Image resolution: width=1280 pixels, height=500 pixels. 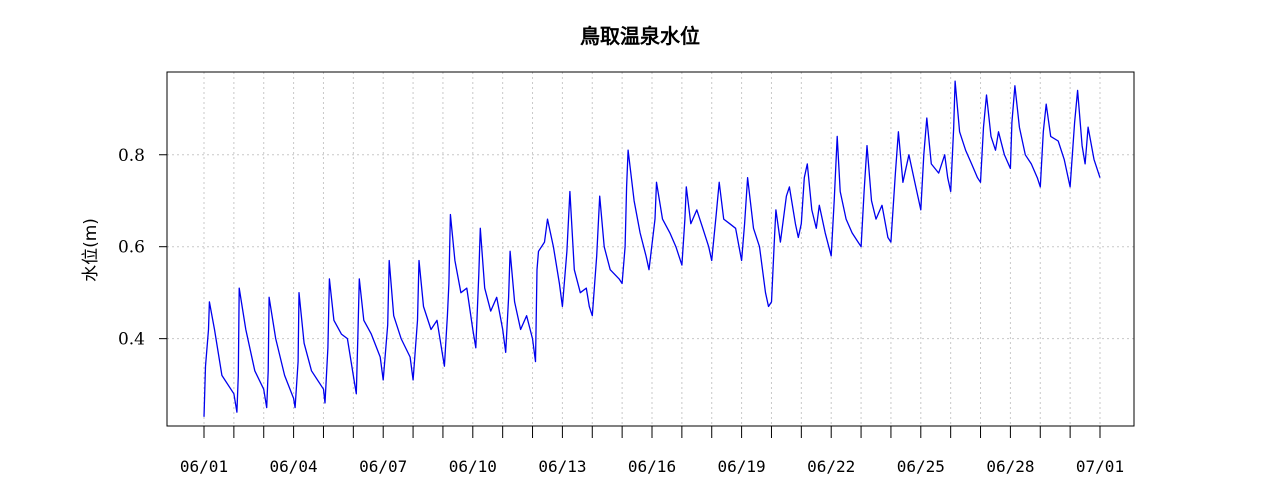 I want to click on x-tick-label: 06/22, so click(x=831, y=466).